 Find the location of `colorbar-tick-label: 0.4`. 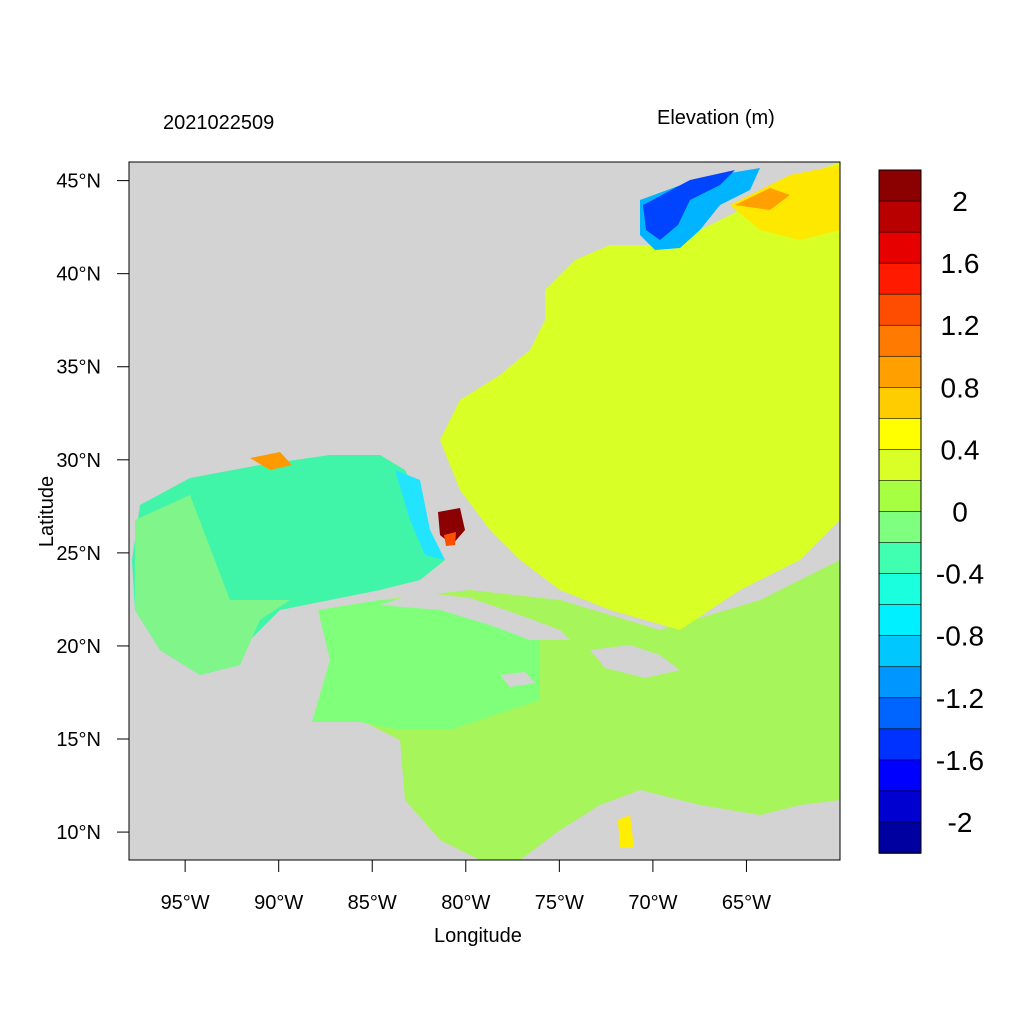

colorbar-tick-label: 0.4 is located at coordinates (960, 449).